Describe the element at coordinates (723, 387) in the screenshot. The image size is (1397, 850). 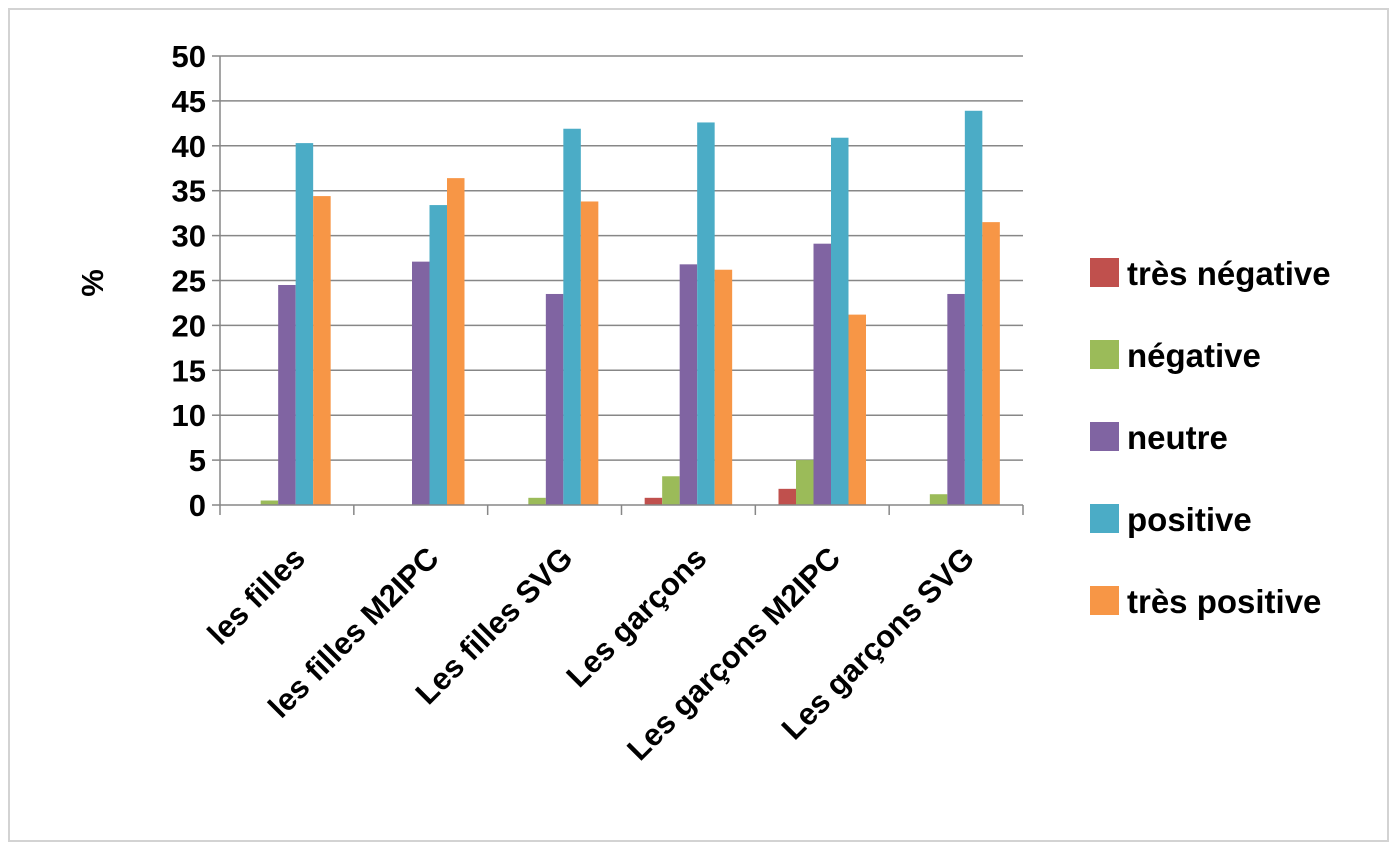
I see `bar-très-positive-3` at that location.